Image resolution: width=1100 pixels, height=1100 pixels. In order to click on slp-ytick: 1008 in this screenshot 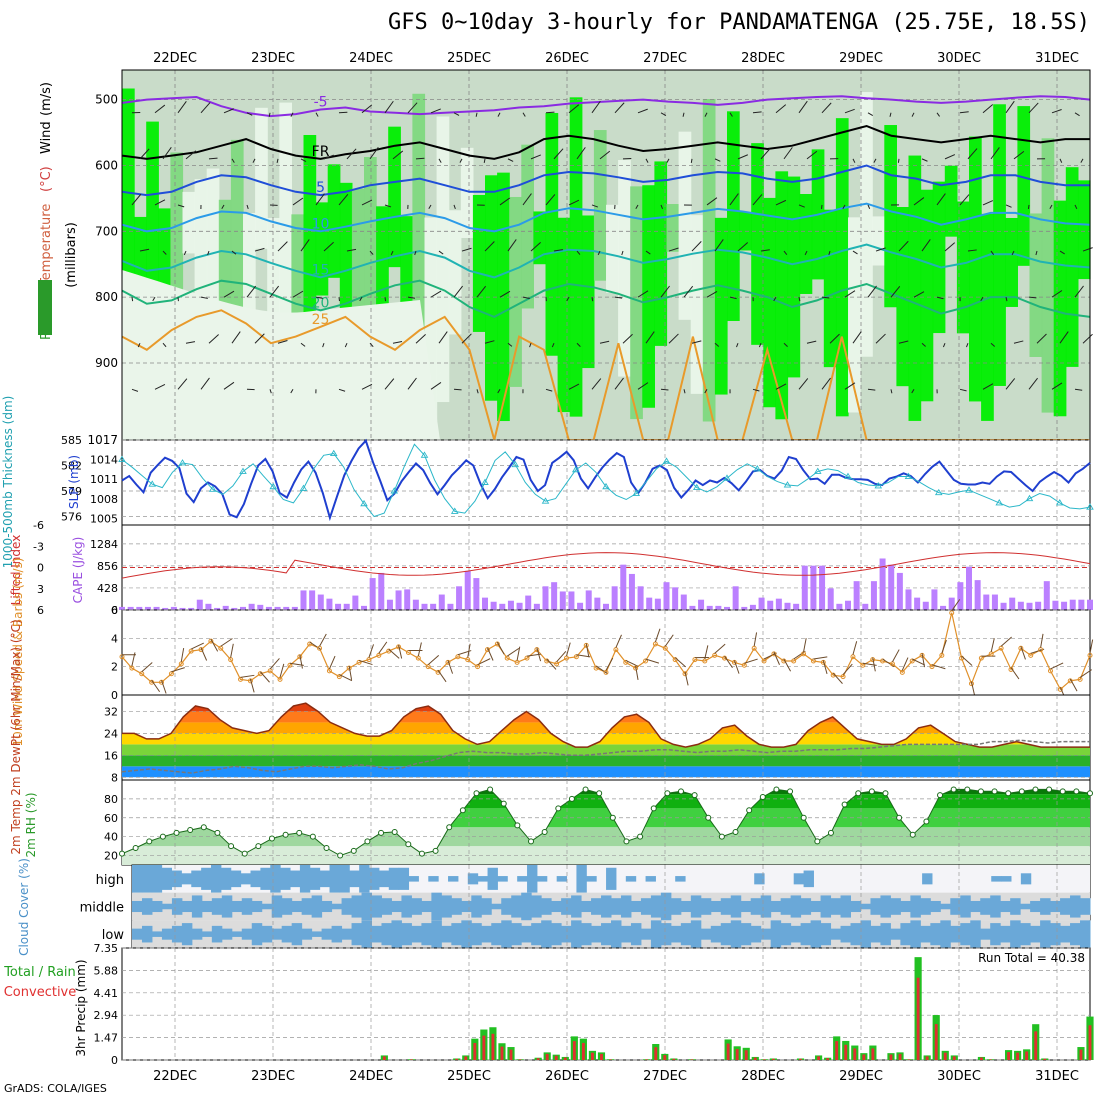, I will do `click(104, 499)`.